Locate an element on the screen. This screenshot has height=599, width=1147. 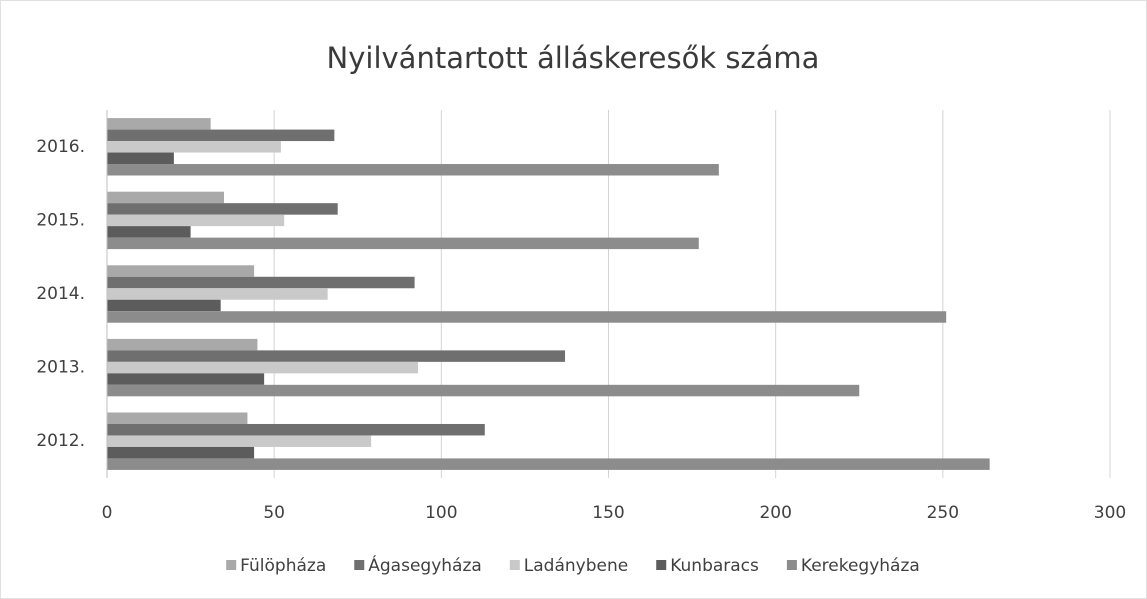
x-tick-label: 150 is located at coordinates (608, 513).